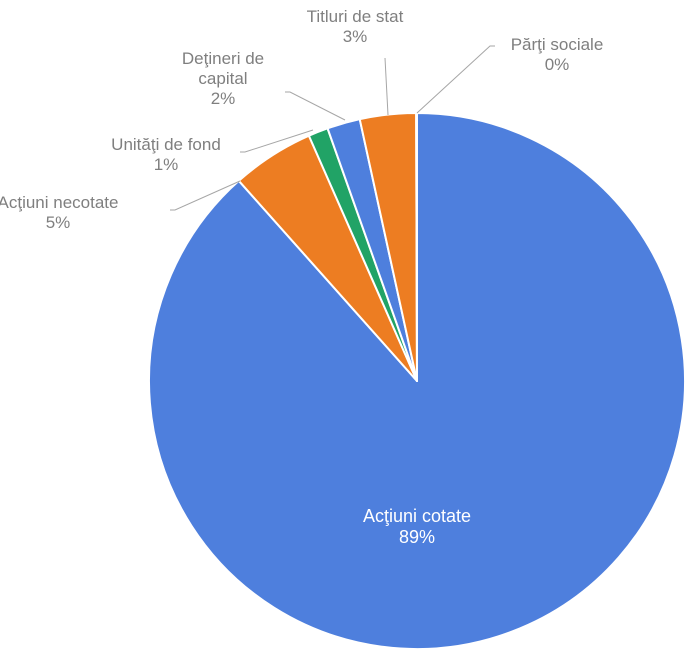 The height and width of the screenshot is (650, 685). I want to click on data-label-name: capital, so click(222, 78).